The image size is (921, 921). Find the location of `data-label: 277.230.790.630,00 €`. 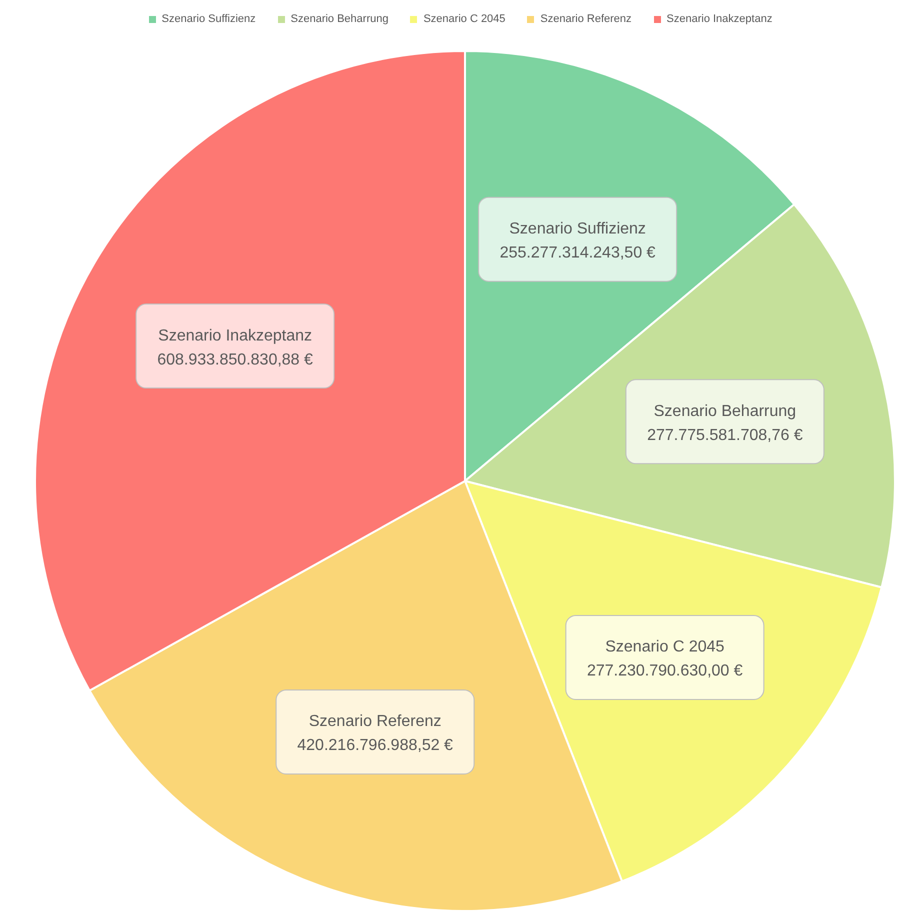

data-label: 277.230.790.630,00 € is located at coordinates (664, 671).